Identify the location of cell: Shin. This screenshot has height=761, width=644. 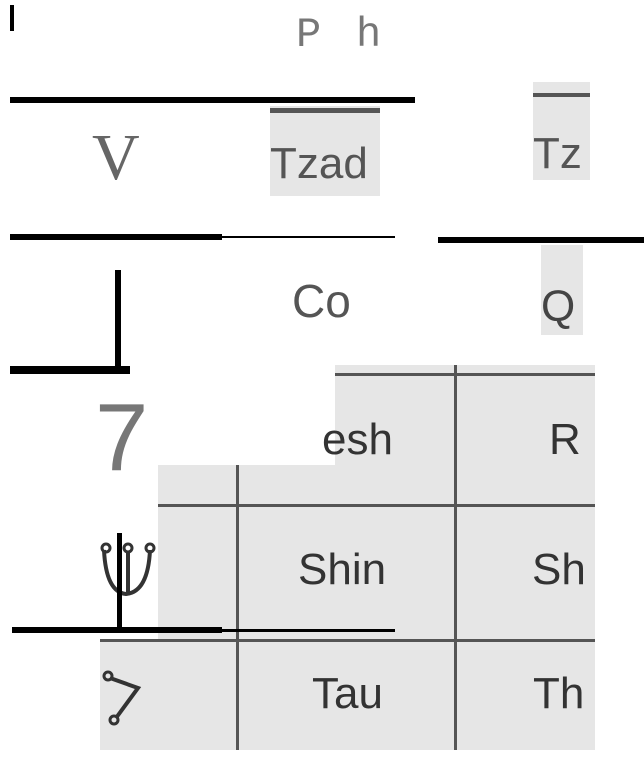
(342, 569).